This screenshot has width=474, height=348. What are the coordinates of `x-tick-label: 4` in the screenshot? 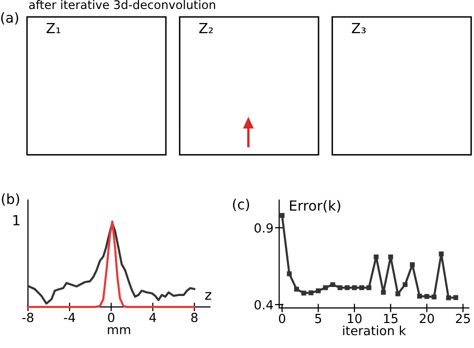 It's located at (152, 317).